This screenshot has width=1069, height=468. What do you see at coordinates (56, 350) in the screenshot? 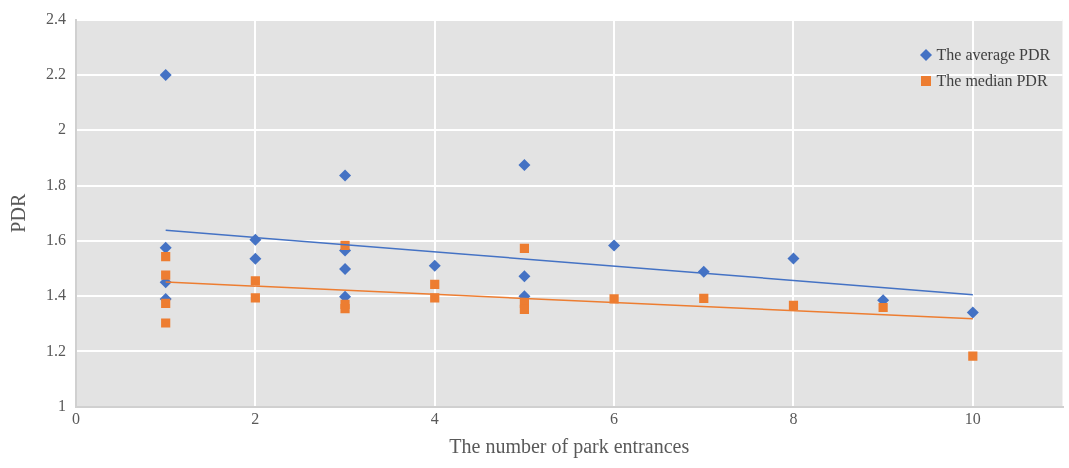
I see `y-tick-label: 1.2` at bounding box center [56, 350].